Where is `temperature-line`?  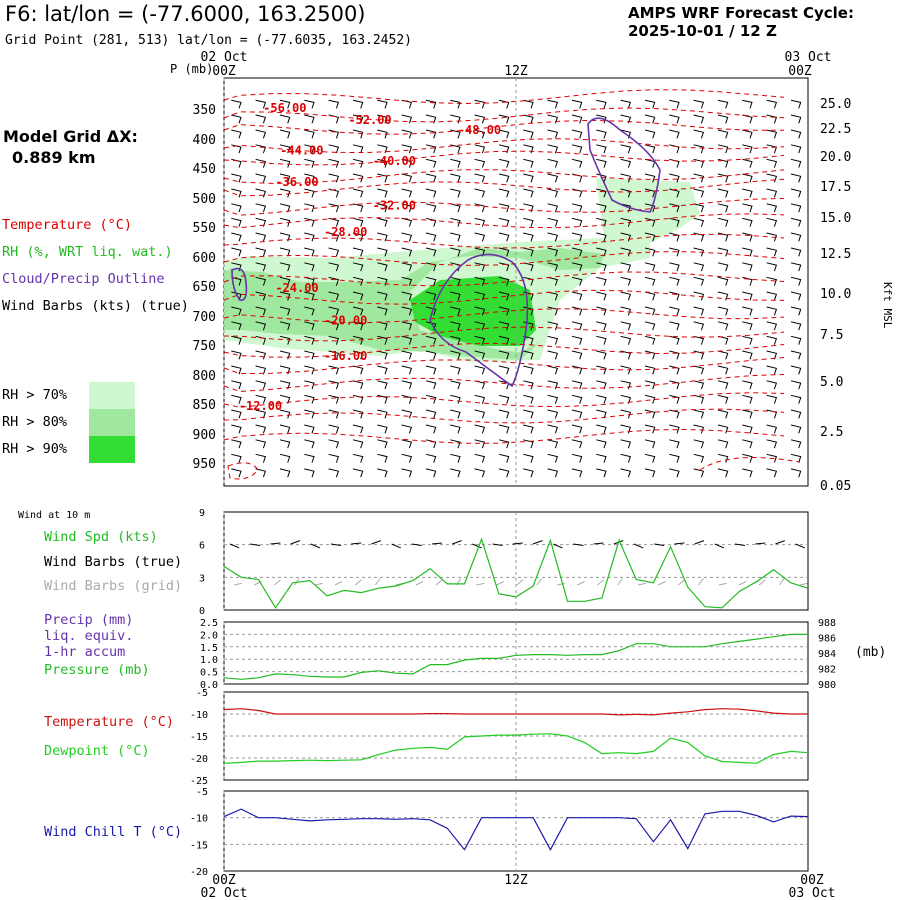
temperature-line is located at coordinates (515, 712).